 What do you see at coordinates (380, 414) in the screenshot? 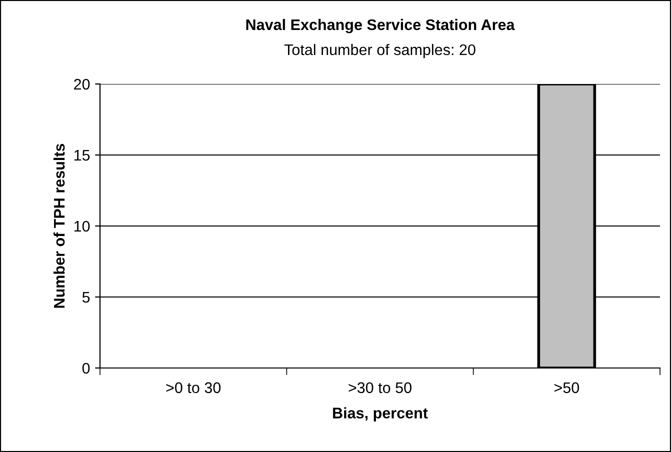
I see `x-axis-title: Bias, percent` at bounding box center [380, 414].